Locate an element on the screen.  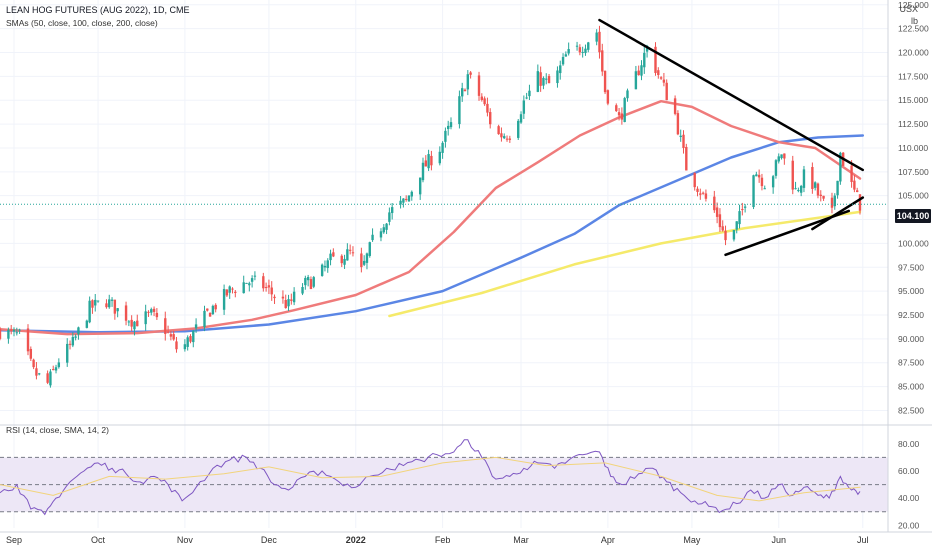
trendline is located at coordinates (731, 95).